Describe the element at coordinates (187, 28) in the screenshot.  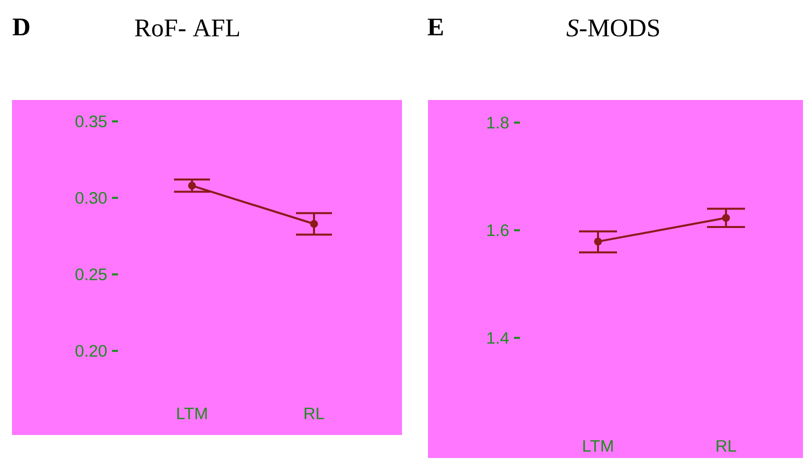
I see `chart-title: RoF- AFL` at that location.